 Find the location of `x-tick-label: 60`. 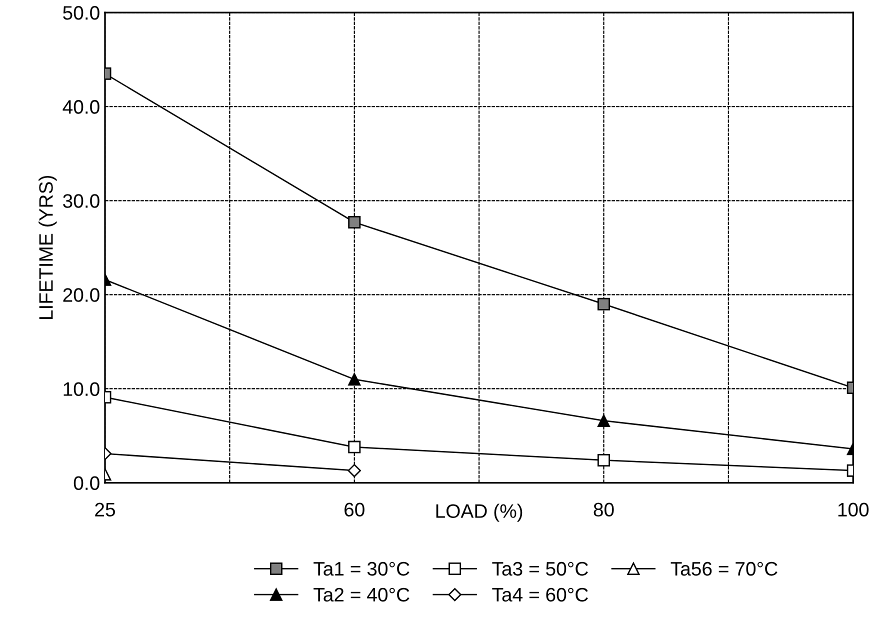

x-tick-label: 60 is located at coordinates (354, 509).